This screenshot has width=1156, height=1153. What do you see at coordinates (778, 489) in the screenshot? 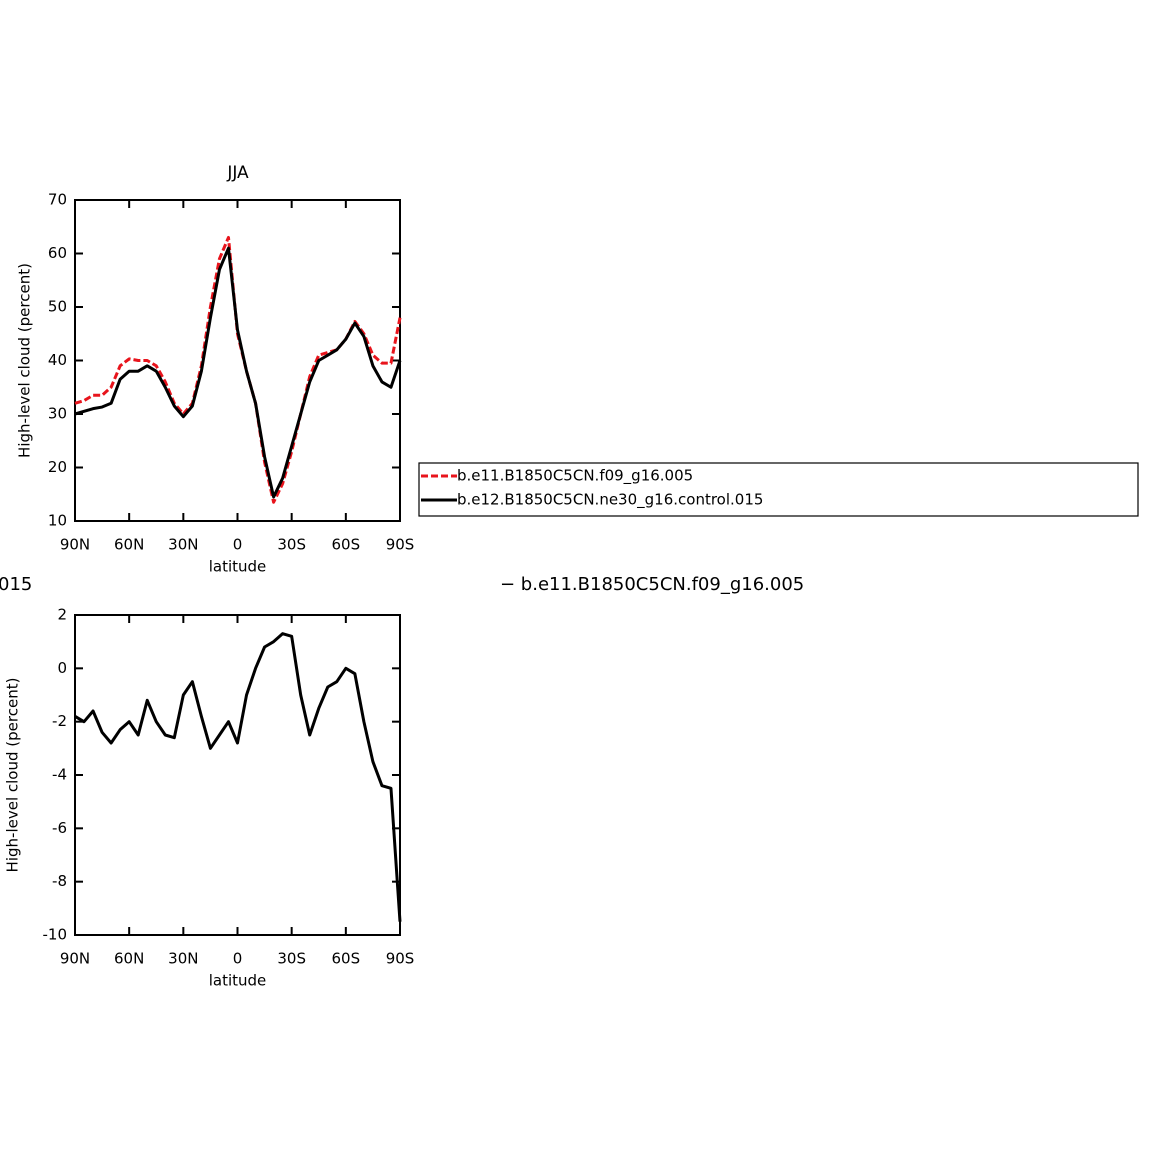
I see `legend-box` at bounding box center [778, 489].